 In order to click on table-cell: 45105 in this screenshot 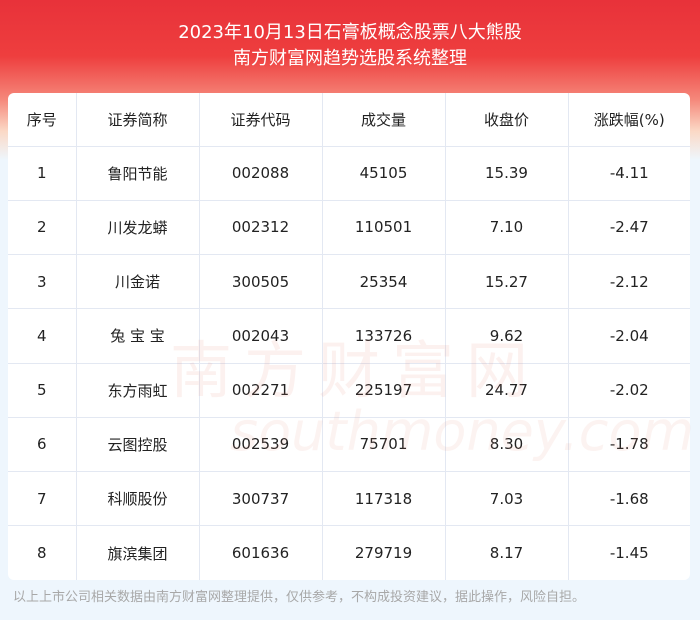, I will do `click(384, 173)`.